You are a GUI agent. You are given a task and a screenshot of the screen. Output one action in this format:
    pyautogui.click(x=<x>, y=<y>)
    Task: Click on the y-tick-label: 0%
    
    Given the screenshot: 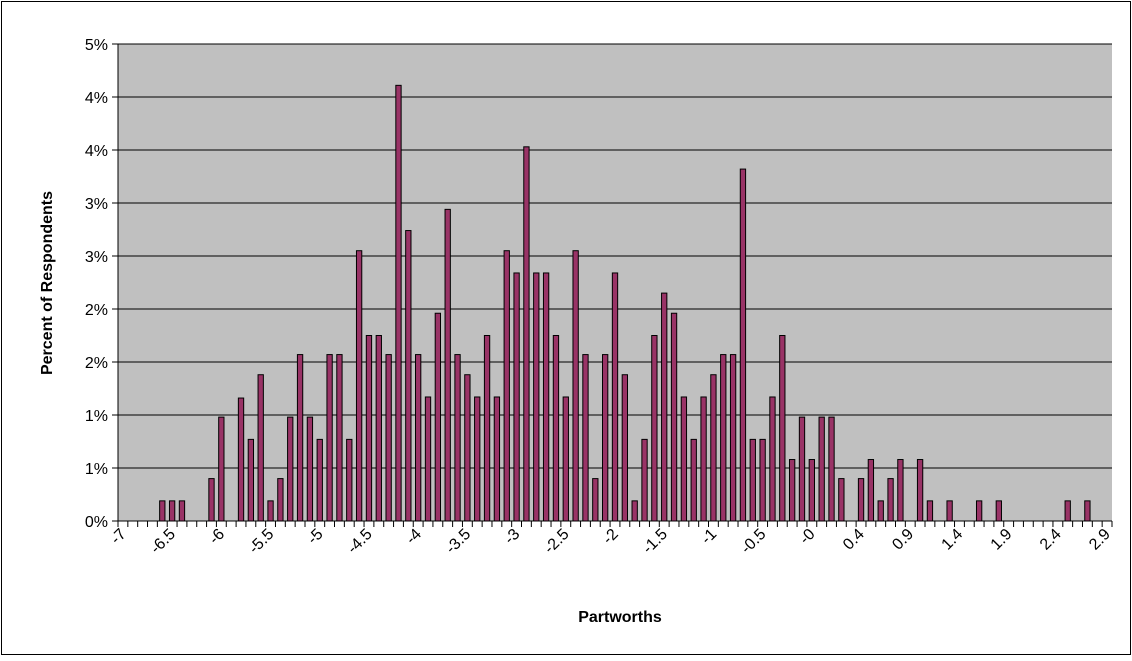 What is the action you would take?
    pyautogui.click(x=96, y=522)
    